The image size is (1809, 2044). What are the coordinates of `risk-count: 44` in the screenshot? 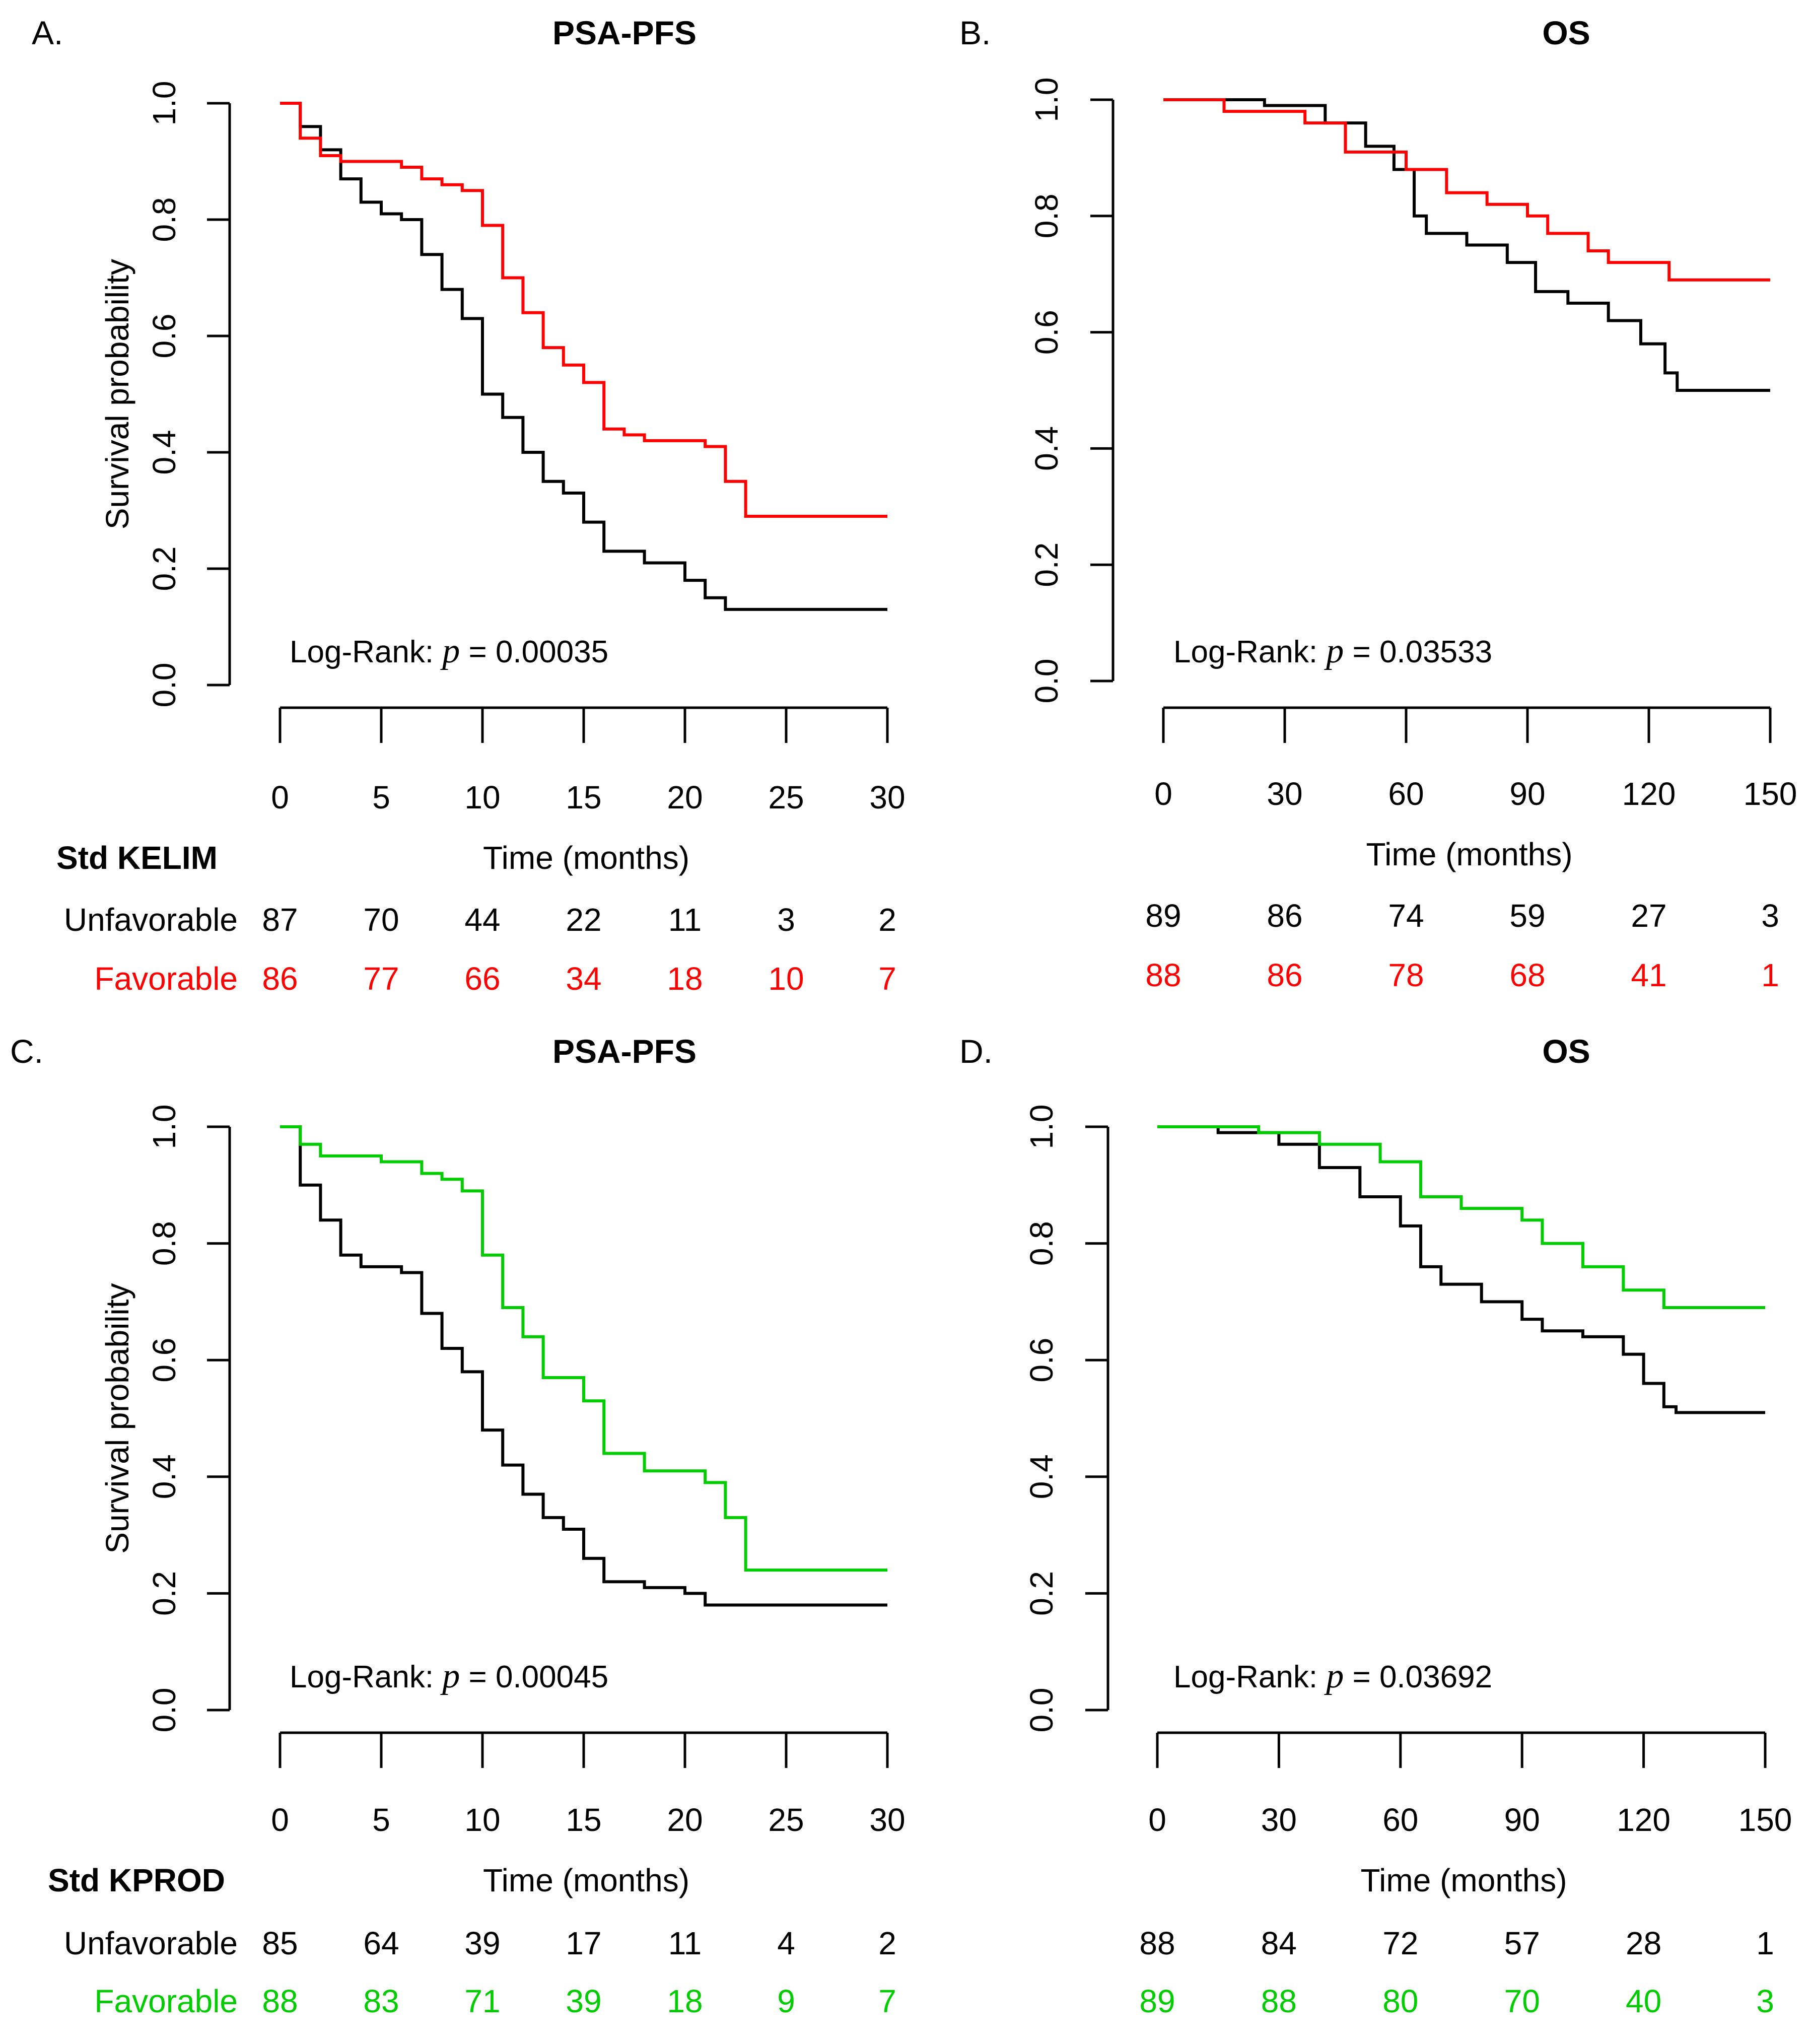 It's located at (482, 920).